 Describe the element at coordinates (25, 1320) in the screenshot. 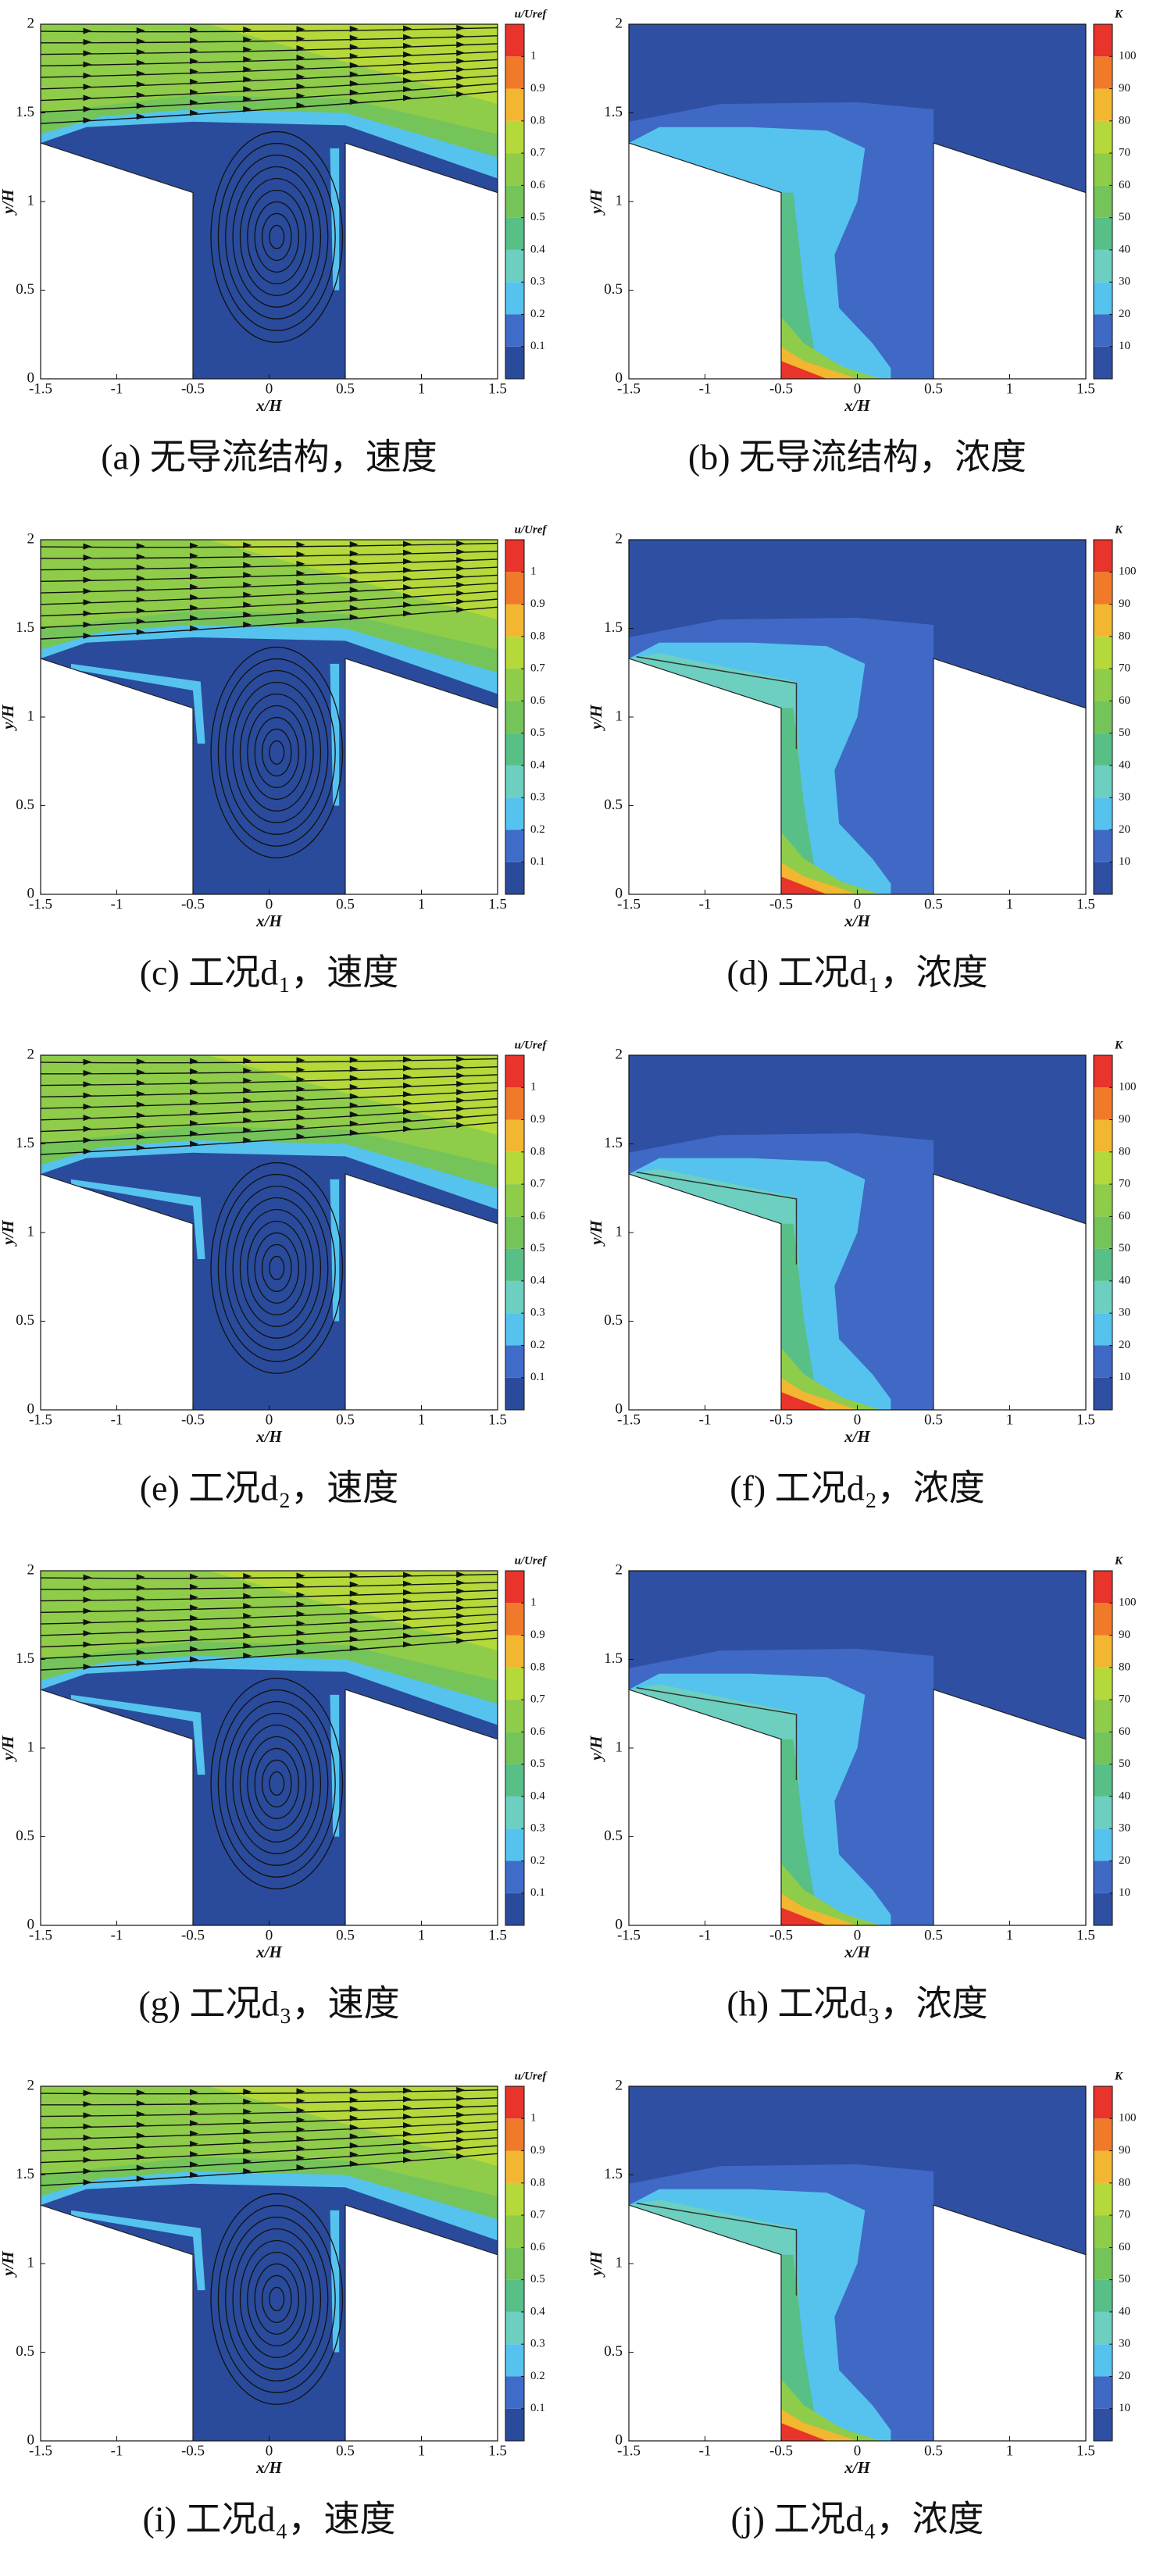

I see `y-tick-label: 0.5` at that location.